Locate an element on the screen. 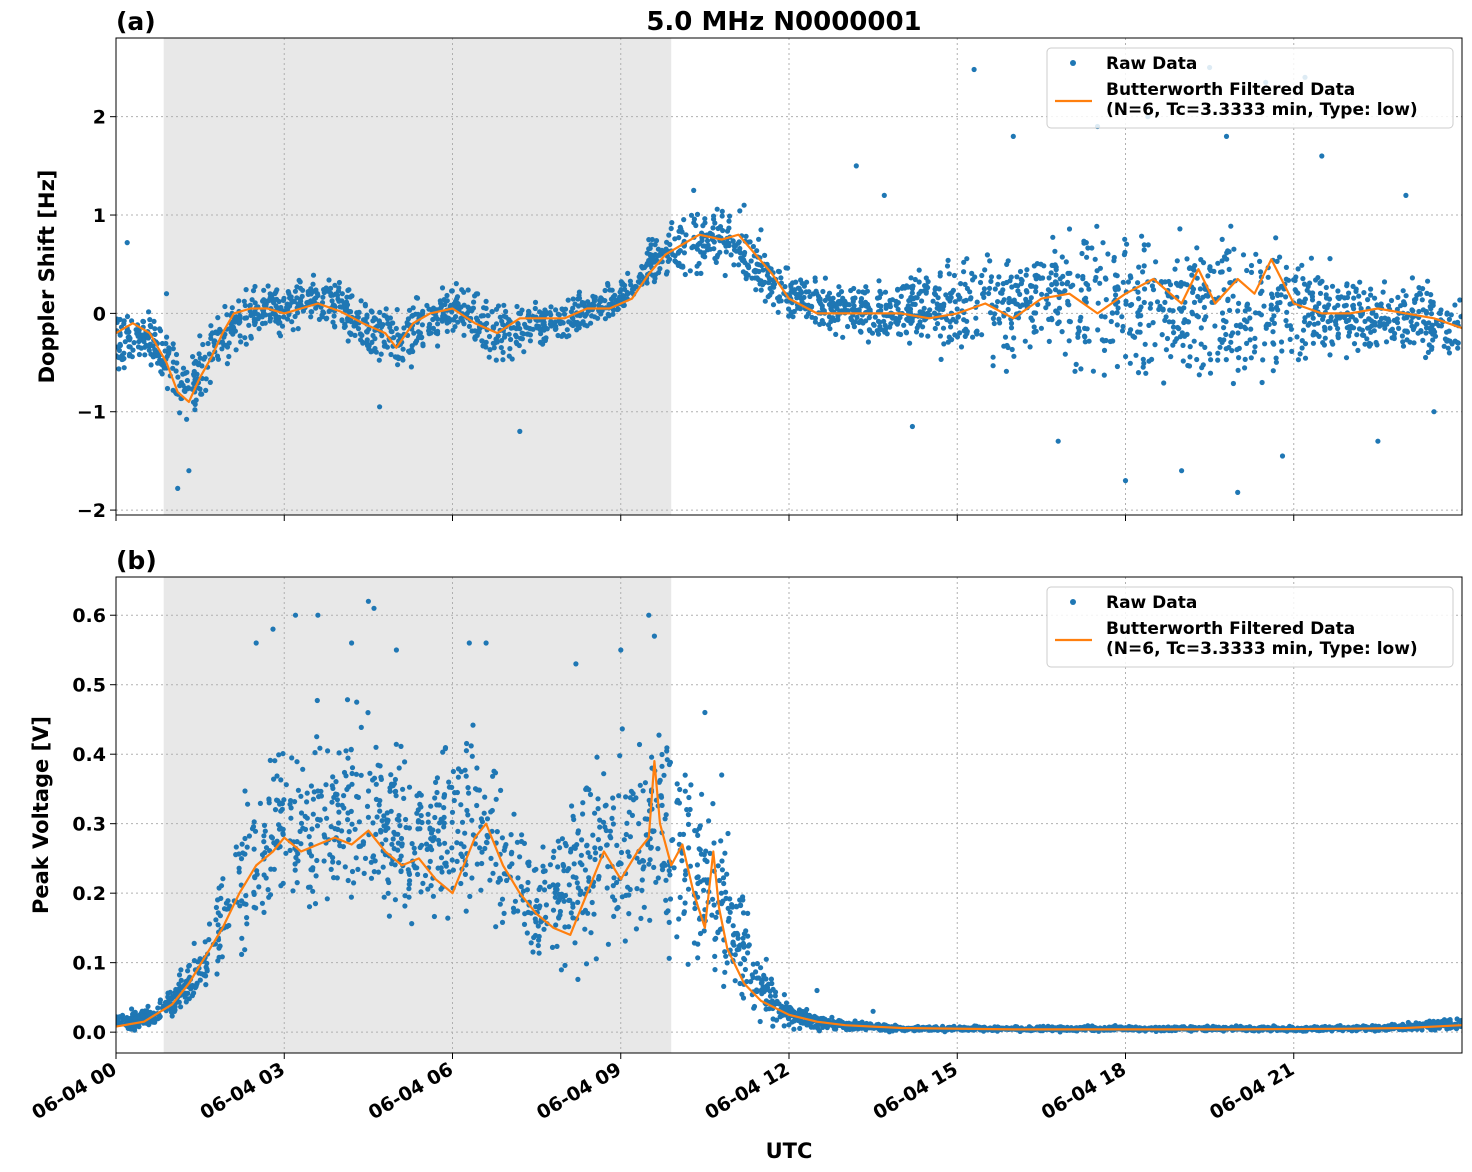 The height and width of the screenshot is (1172, 1472). y-axis-label: Doppler Shift [Hz] is located at coordinates (47, 277).